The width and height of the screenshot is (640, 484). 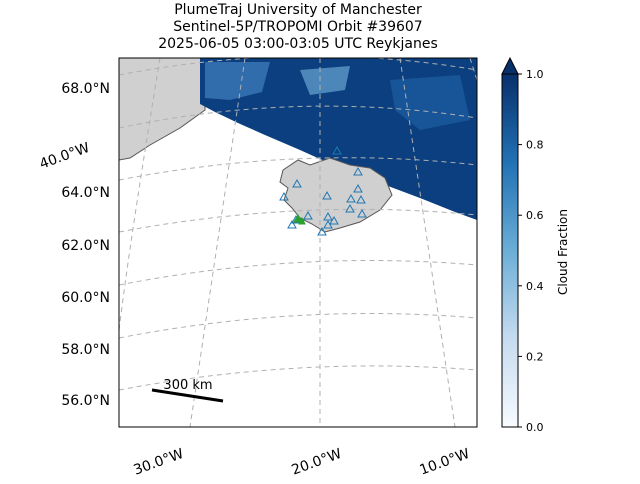 I want to click on lon-label: 30.0°W, so click(x=158, y=462).